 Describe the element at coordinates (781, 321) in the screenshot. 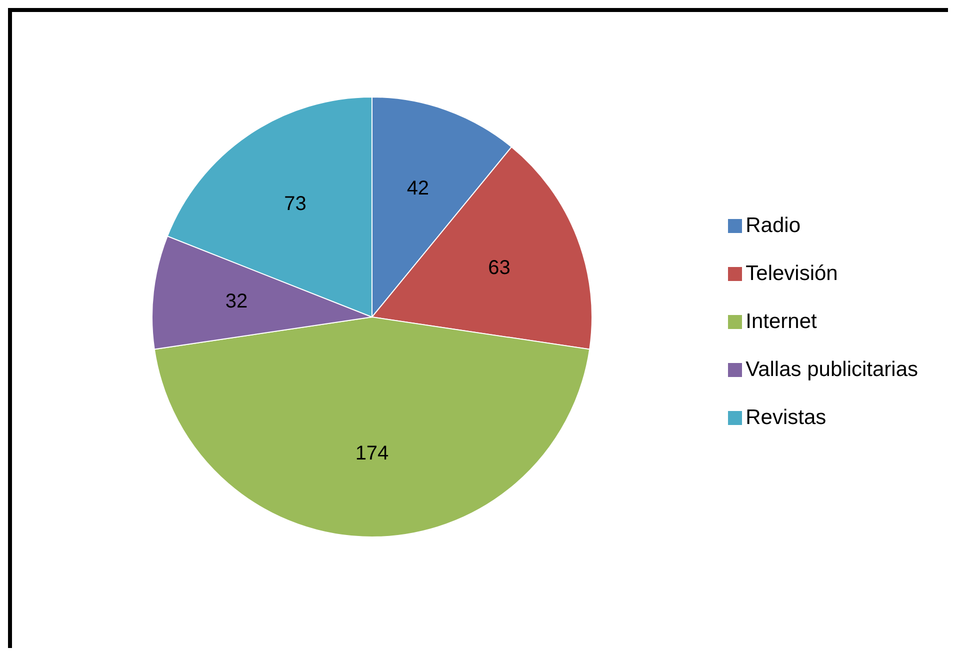

I see `legend-label: Internet` at that location.